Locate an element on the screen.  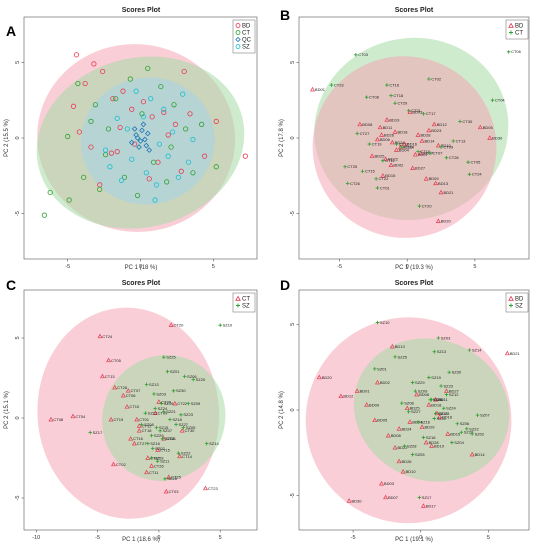
point-label-bd: BD20 is located at coordinates (446, 221).